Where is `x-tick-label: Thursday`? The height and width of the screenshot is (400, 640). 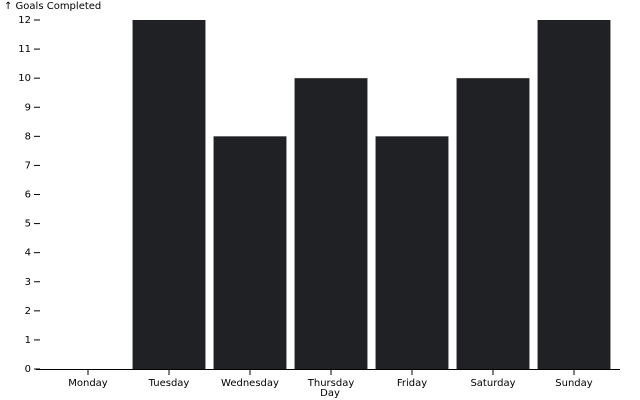
x-tick-label: Thursday is located at coordinates (331, 383).